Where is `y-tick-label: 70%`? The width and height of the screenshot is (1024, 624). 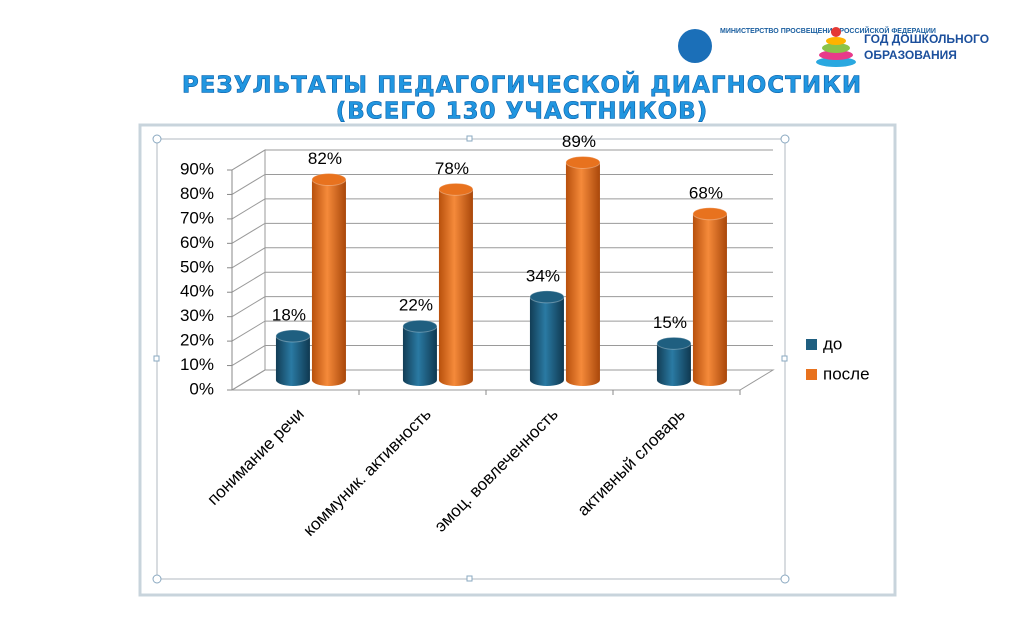
y-tick-label: 70% is located at coordinates (197, 217).